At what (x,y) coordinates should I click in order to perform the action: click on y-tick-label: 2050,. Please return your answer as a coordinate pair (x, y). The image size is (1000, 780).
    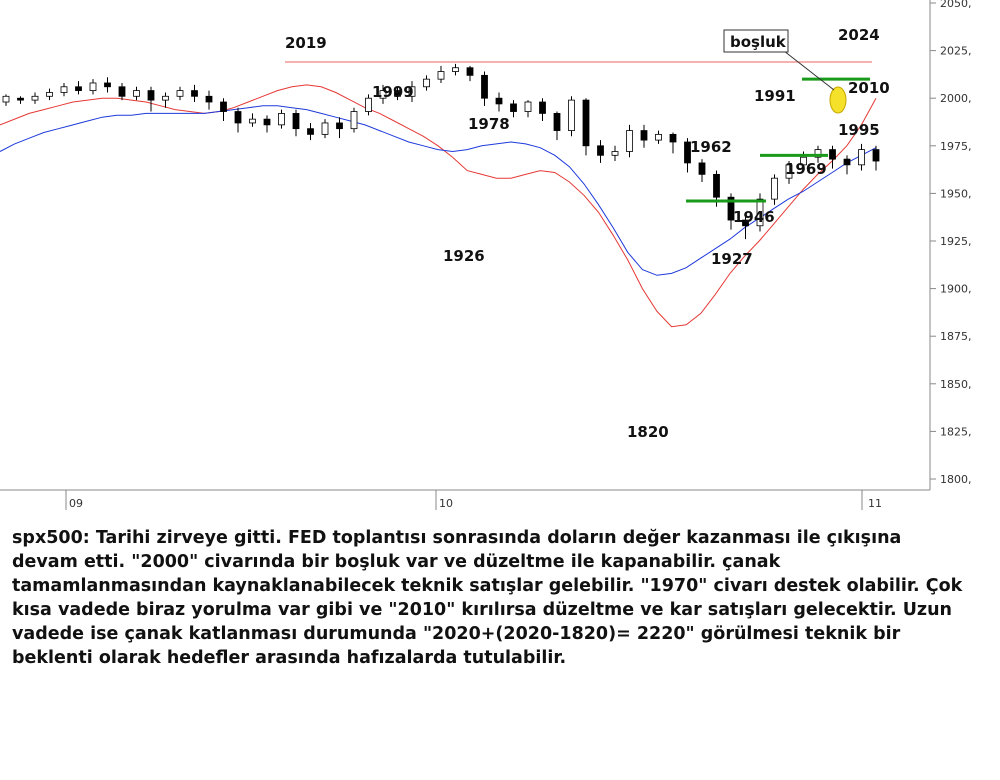
    Looking at the image, I should click on (956, 5).